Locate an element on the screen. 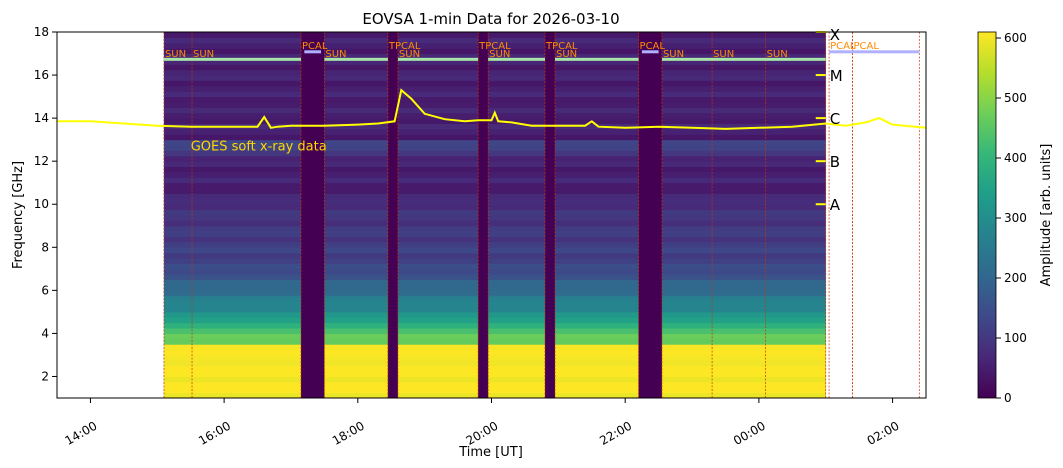  goes-class-label: M is located at coordinates (836, 76).